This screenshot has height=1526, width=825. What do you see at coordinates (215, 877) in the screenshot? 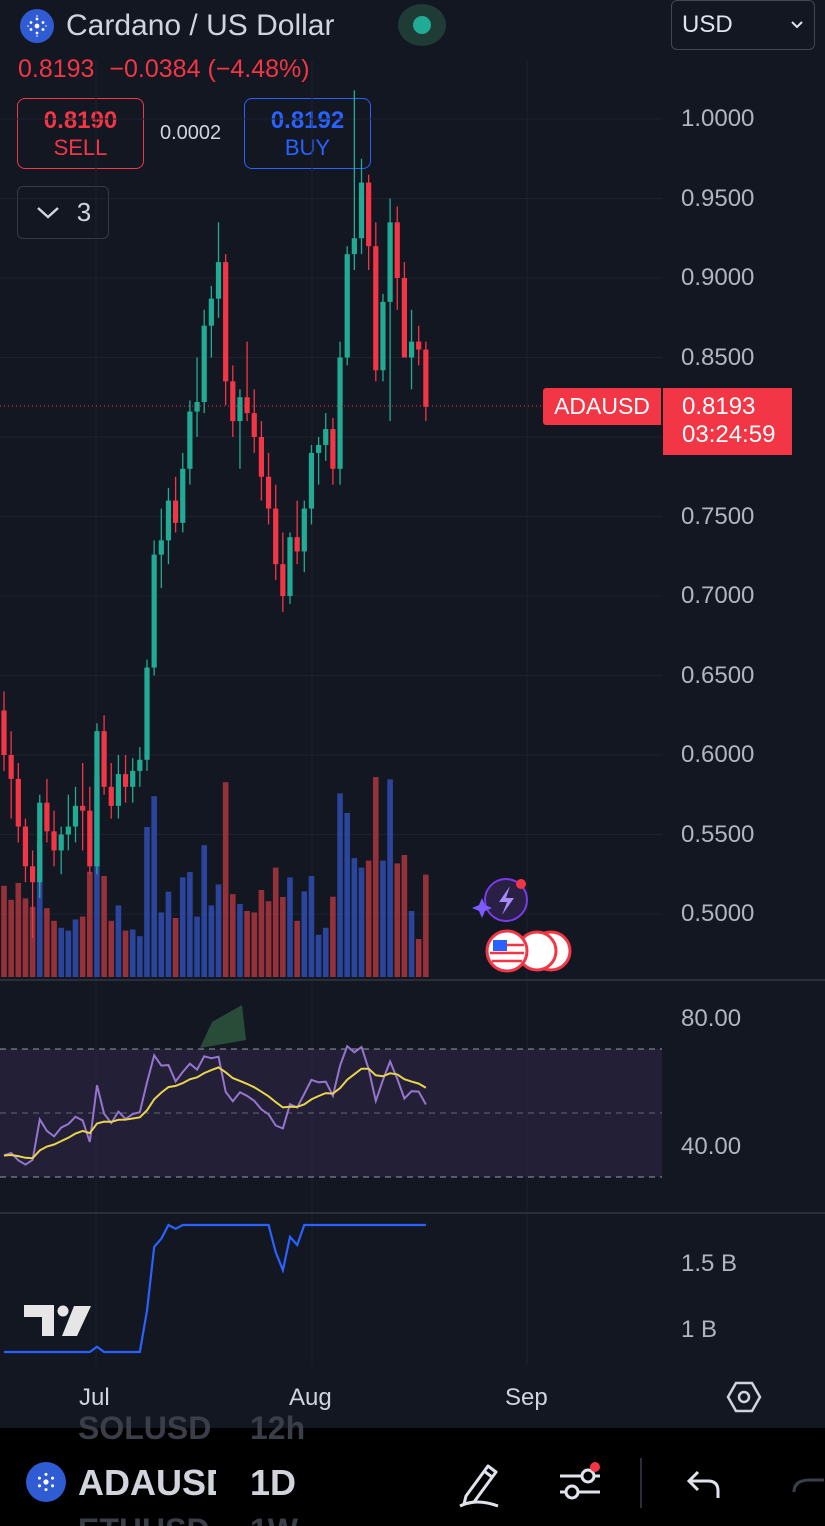
I see `volume-bars` at bounding box center [215, 877].